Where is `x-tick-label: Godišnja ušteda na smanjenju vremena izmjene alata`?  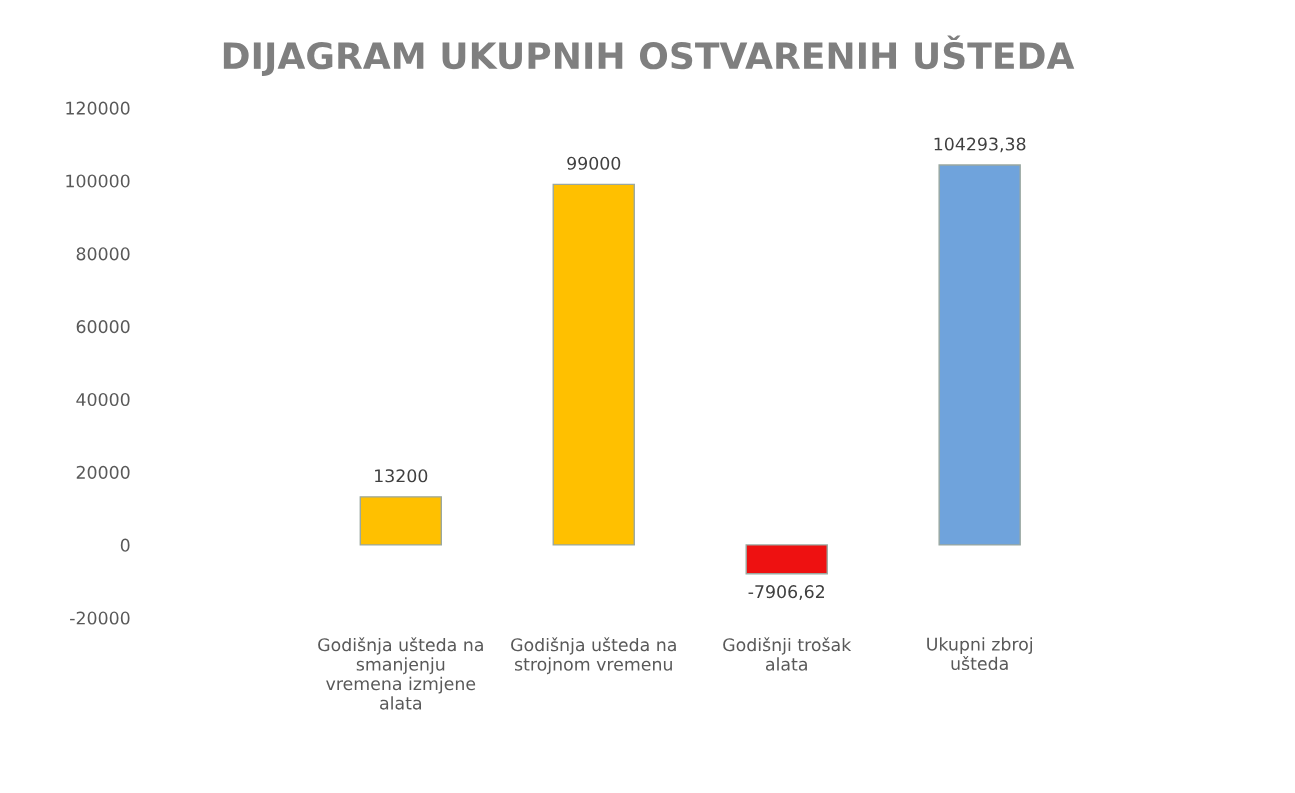
x-tick-label: Godišnja ušteda na smanjenju vremena izmjene alata is located at coordinates (400, 673).